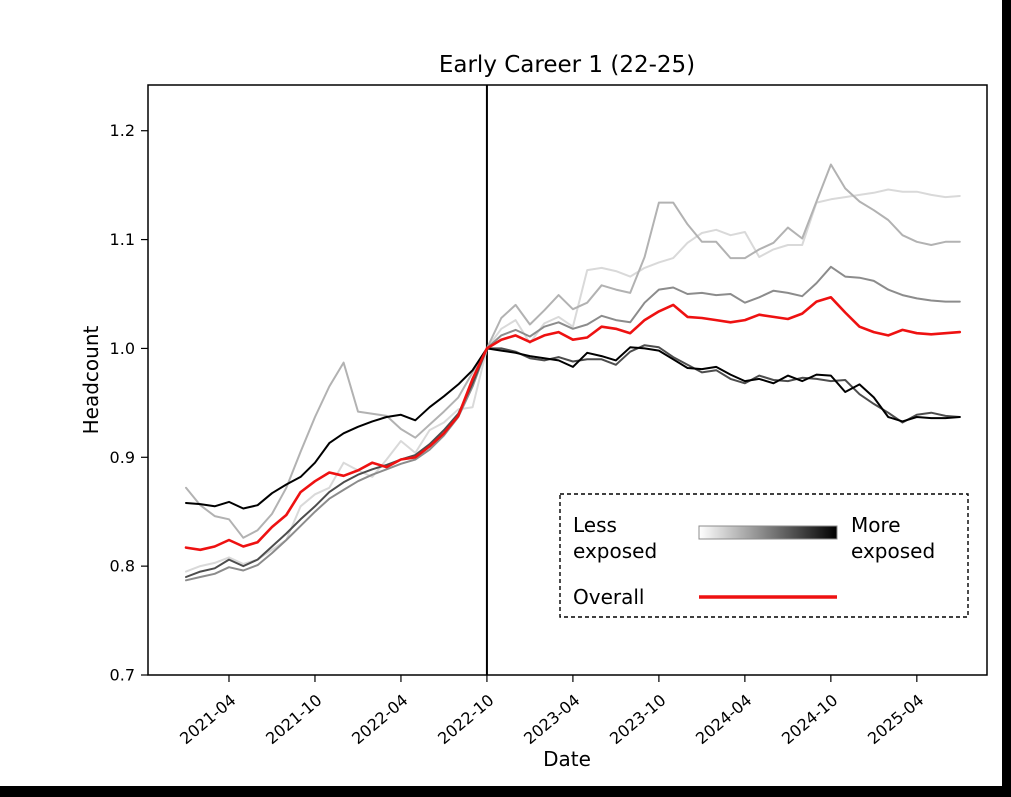  I want to click on y-tick-label: 1.1, so click(122, 239).